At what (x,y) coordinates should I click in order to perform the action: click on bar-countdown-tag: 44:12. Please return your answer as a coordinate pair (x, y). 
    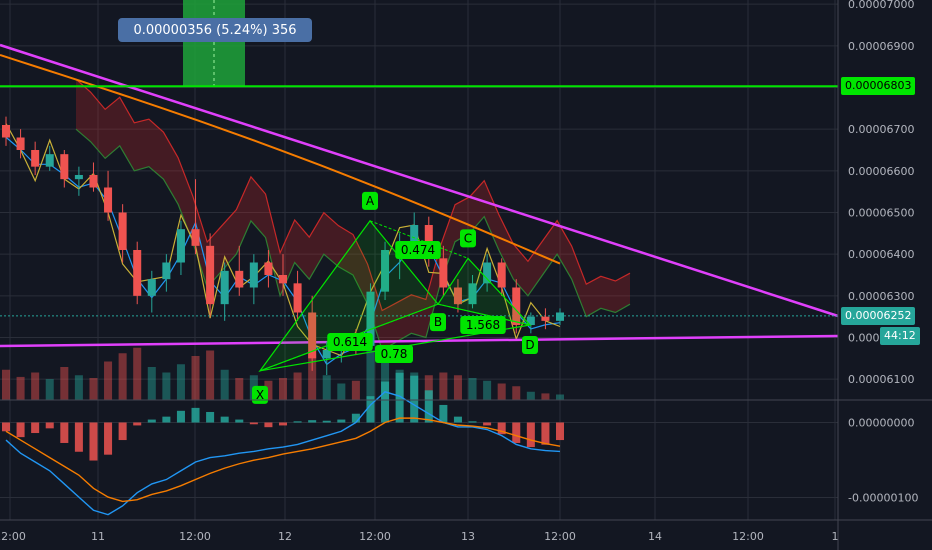
    Looking at the image, I should click on (900, 335).